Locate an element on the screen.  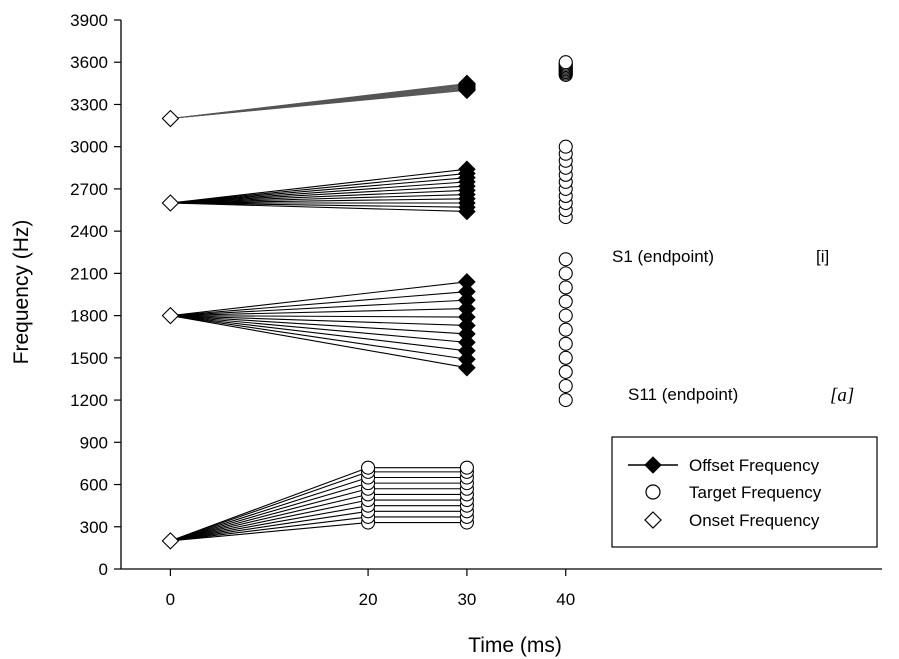
f4-onset-marker is located at coordinates (170, 118).